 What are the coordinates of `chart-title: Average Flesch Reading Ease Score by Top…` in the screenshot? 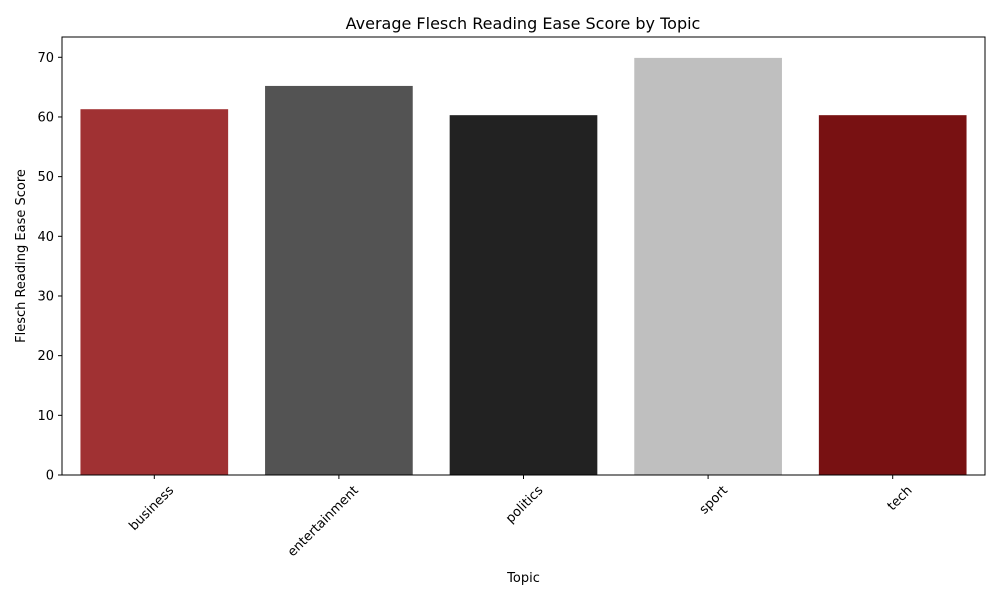 It's located at (523, 23).